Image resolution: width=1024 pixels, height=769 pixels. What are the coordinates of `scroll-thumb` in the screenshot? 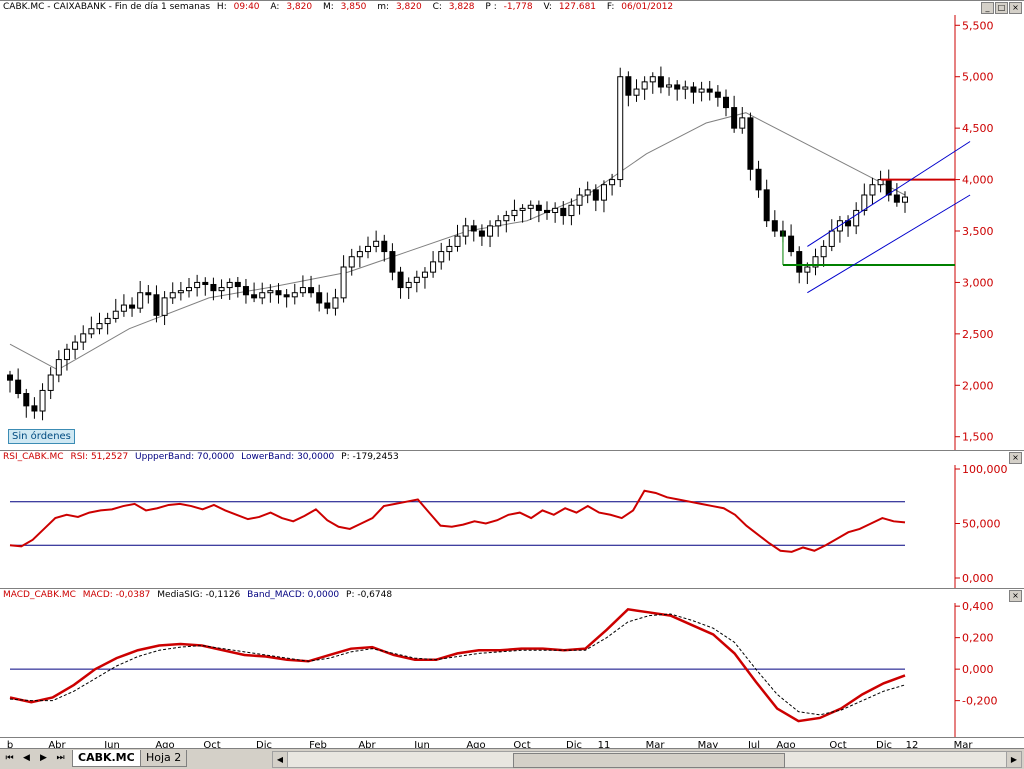 It's located at (649, 760).